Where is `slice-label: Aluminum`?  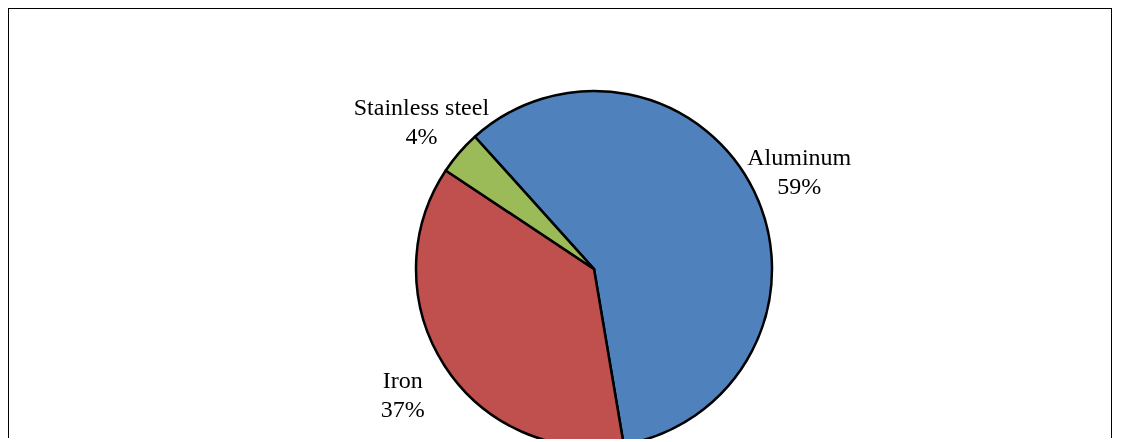
slice-label: Aluminum is located at coordinates (799, 156).